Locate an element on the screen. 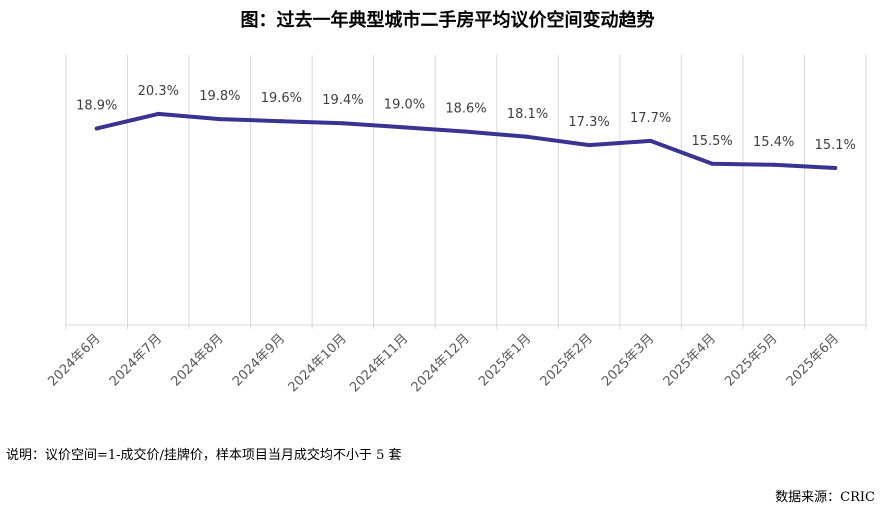 The height and width of the screenshot is (508, 895). x-tick-label: 2024年10月 is located at coordinates (318, 363).